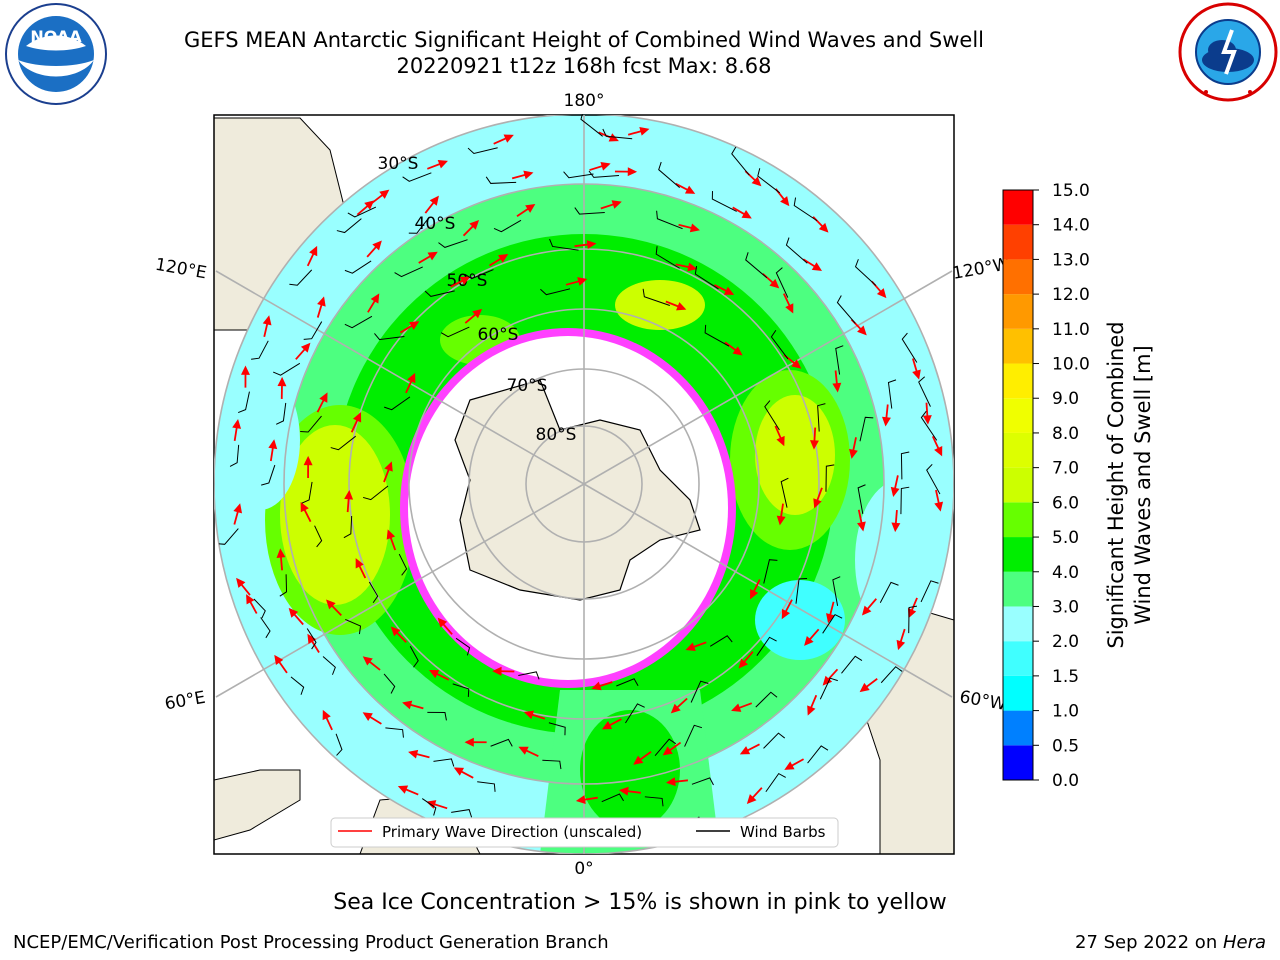  What do you see at coordinates (783, 832) in the screenshot?
I see `legend-wind-barbs-label: Wind Barbs` at bounding box center [783, 832].